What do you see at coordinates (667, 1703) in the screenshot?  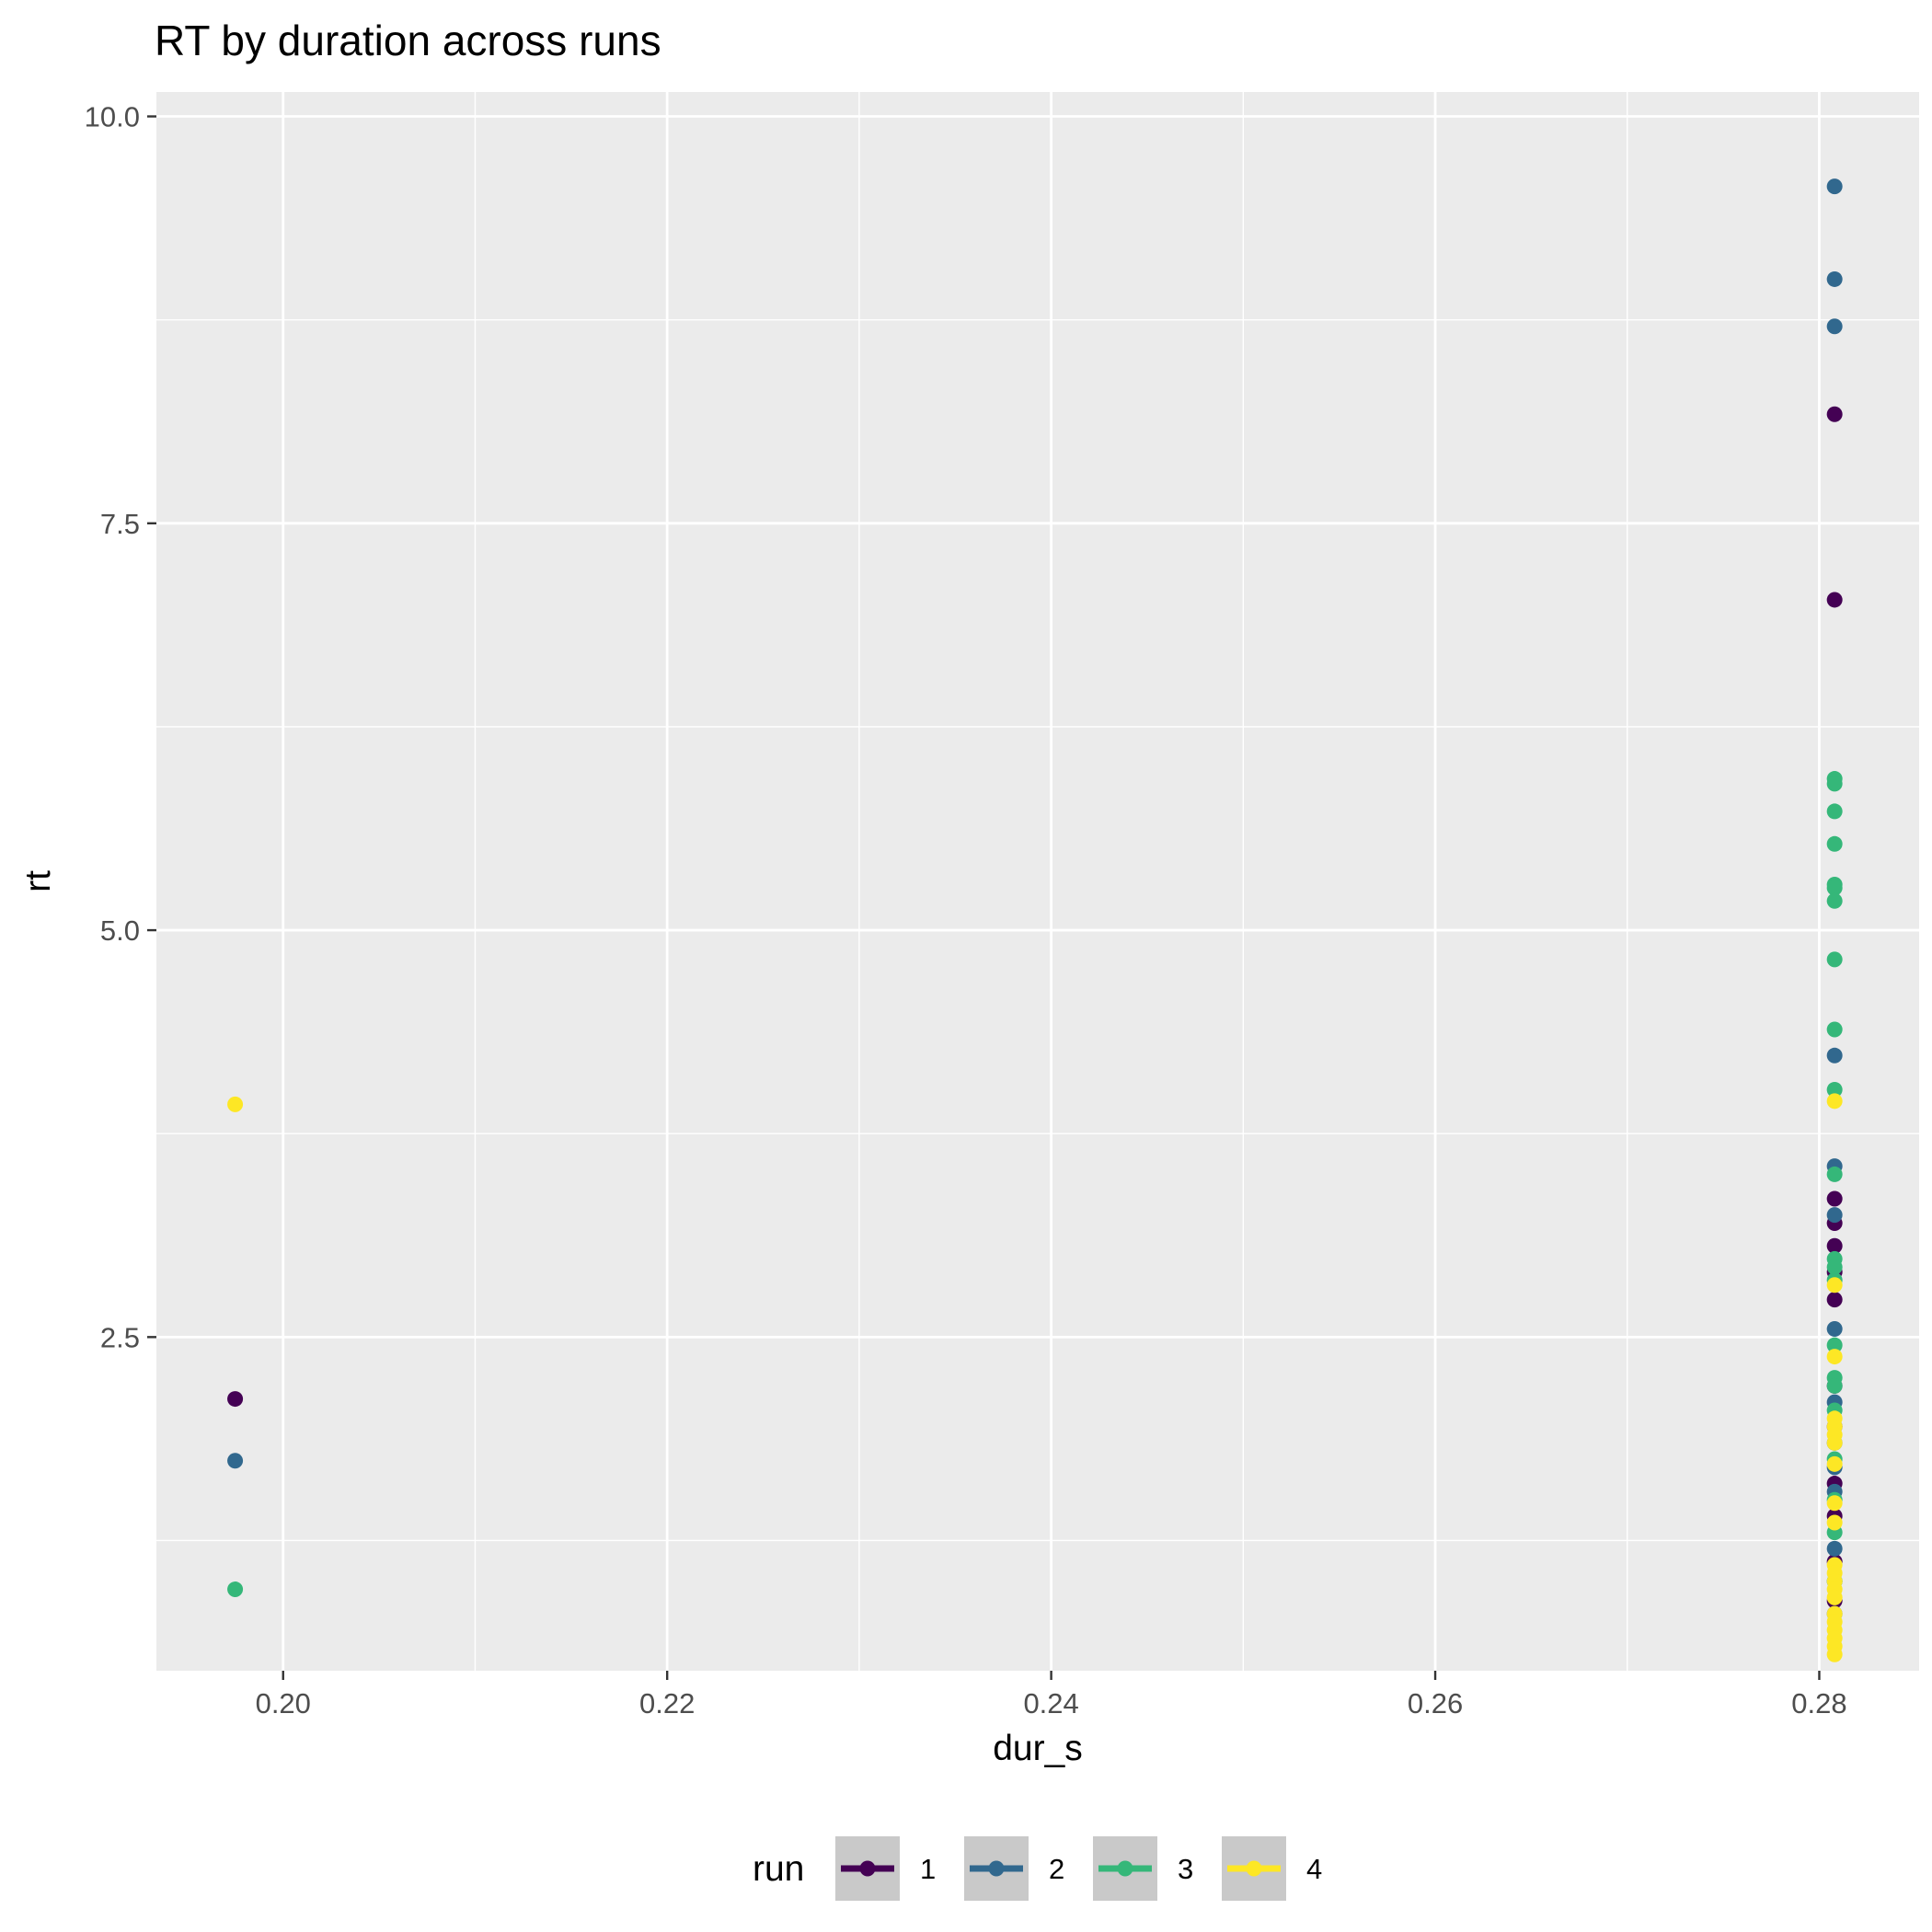 I see `x-tick-label: 0.22` at bounding box center [667, 1703].